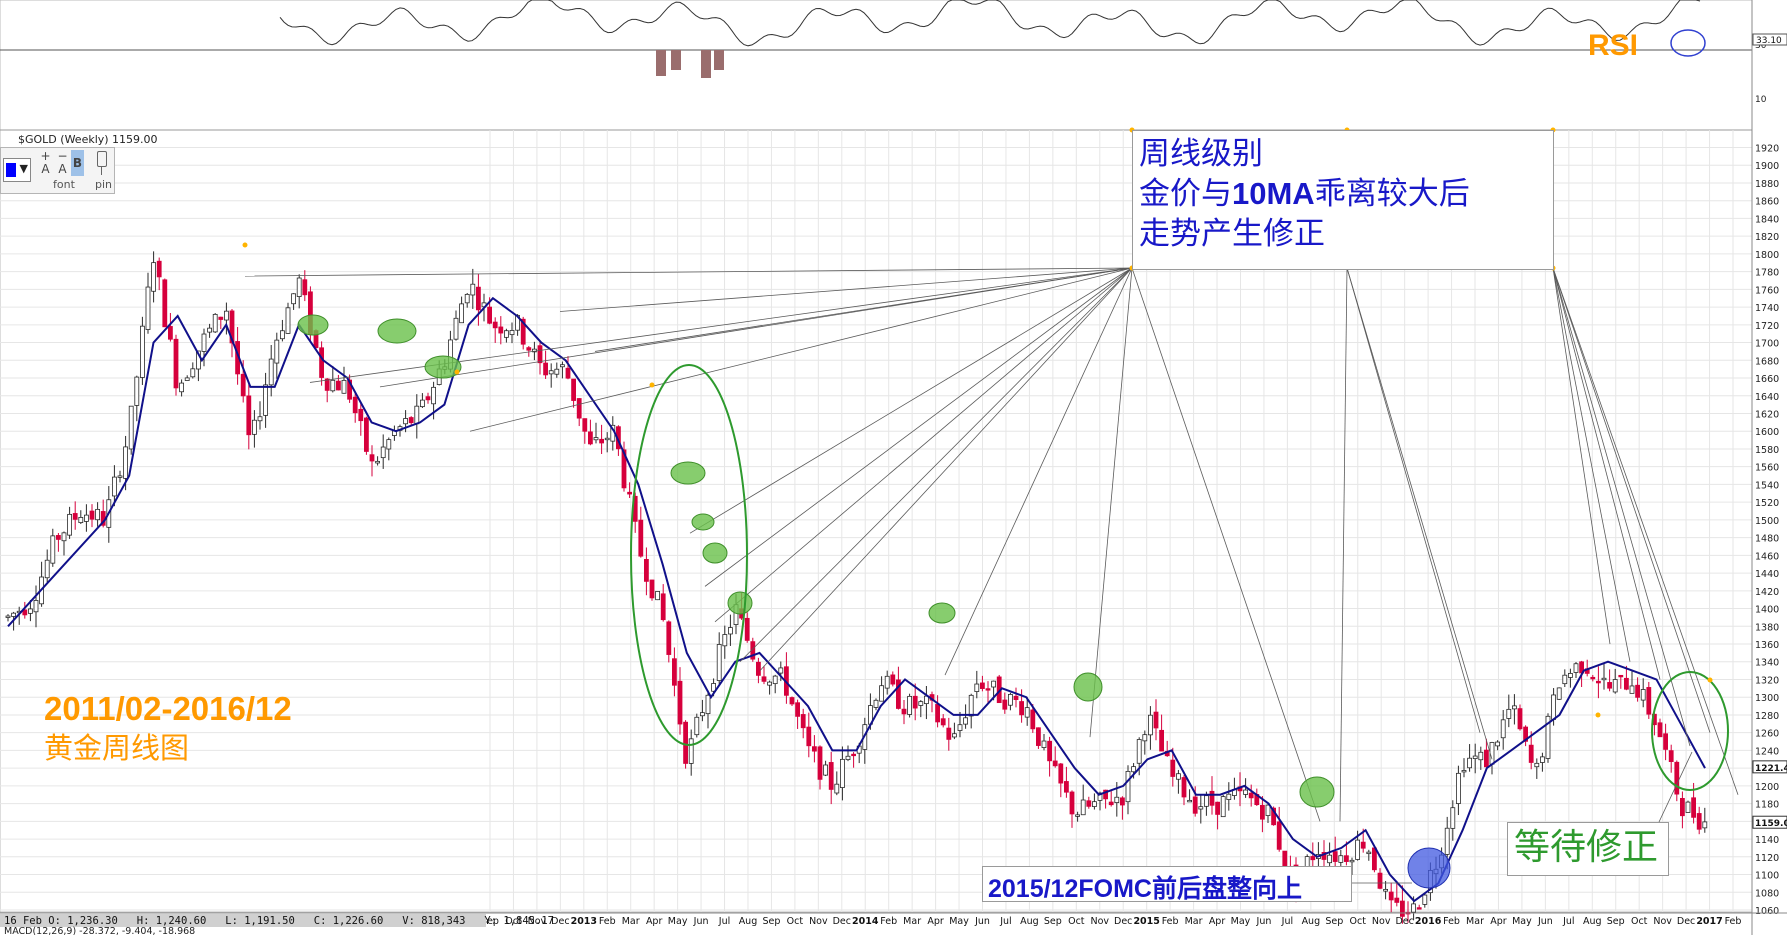 The height and width of the screenshot is (939, 1787). Describe the element at coordinates (11, 170) in the screenshot. I see `color-swatch` at that location.